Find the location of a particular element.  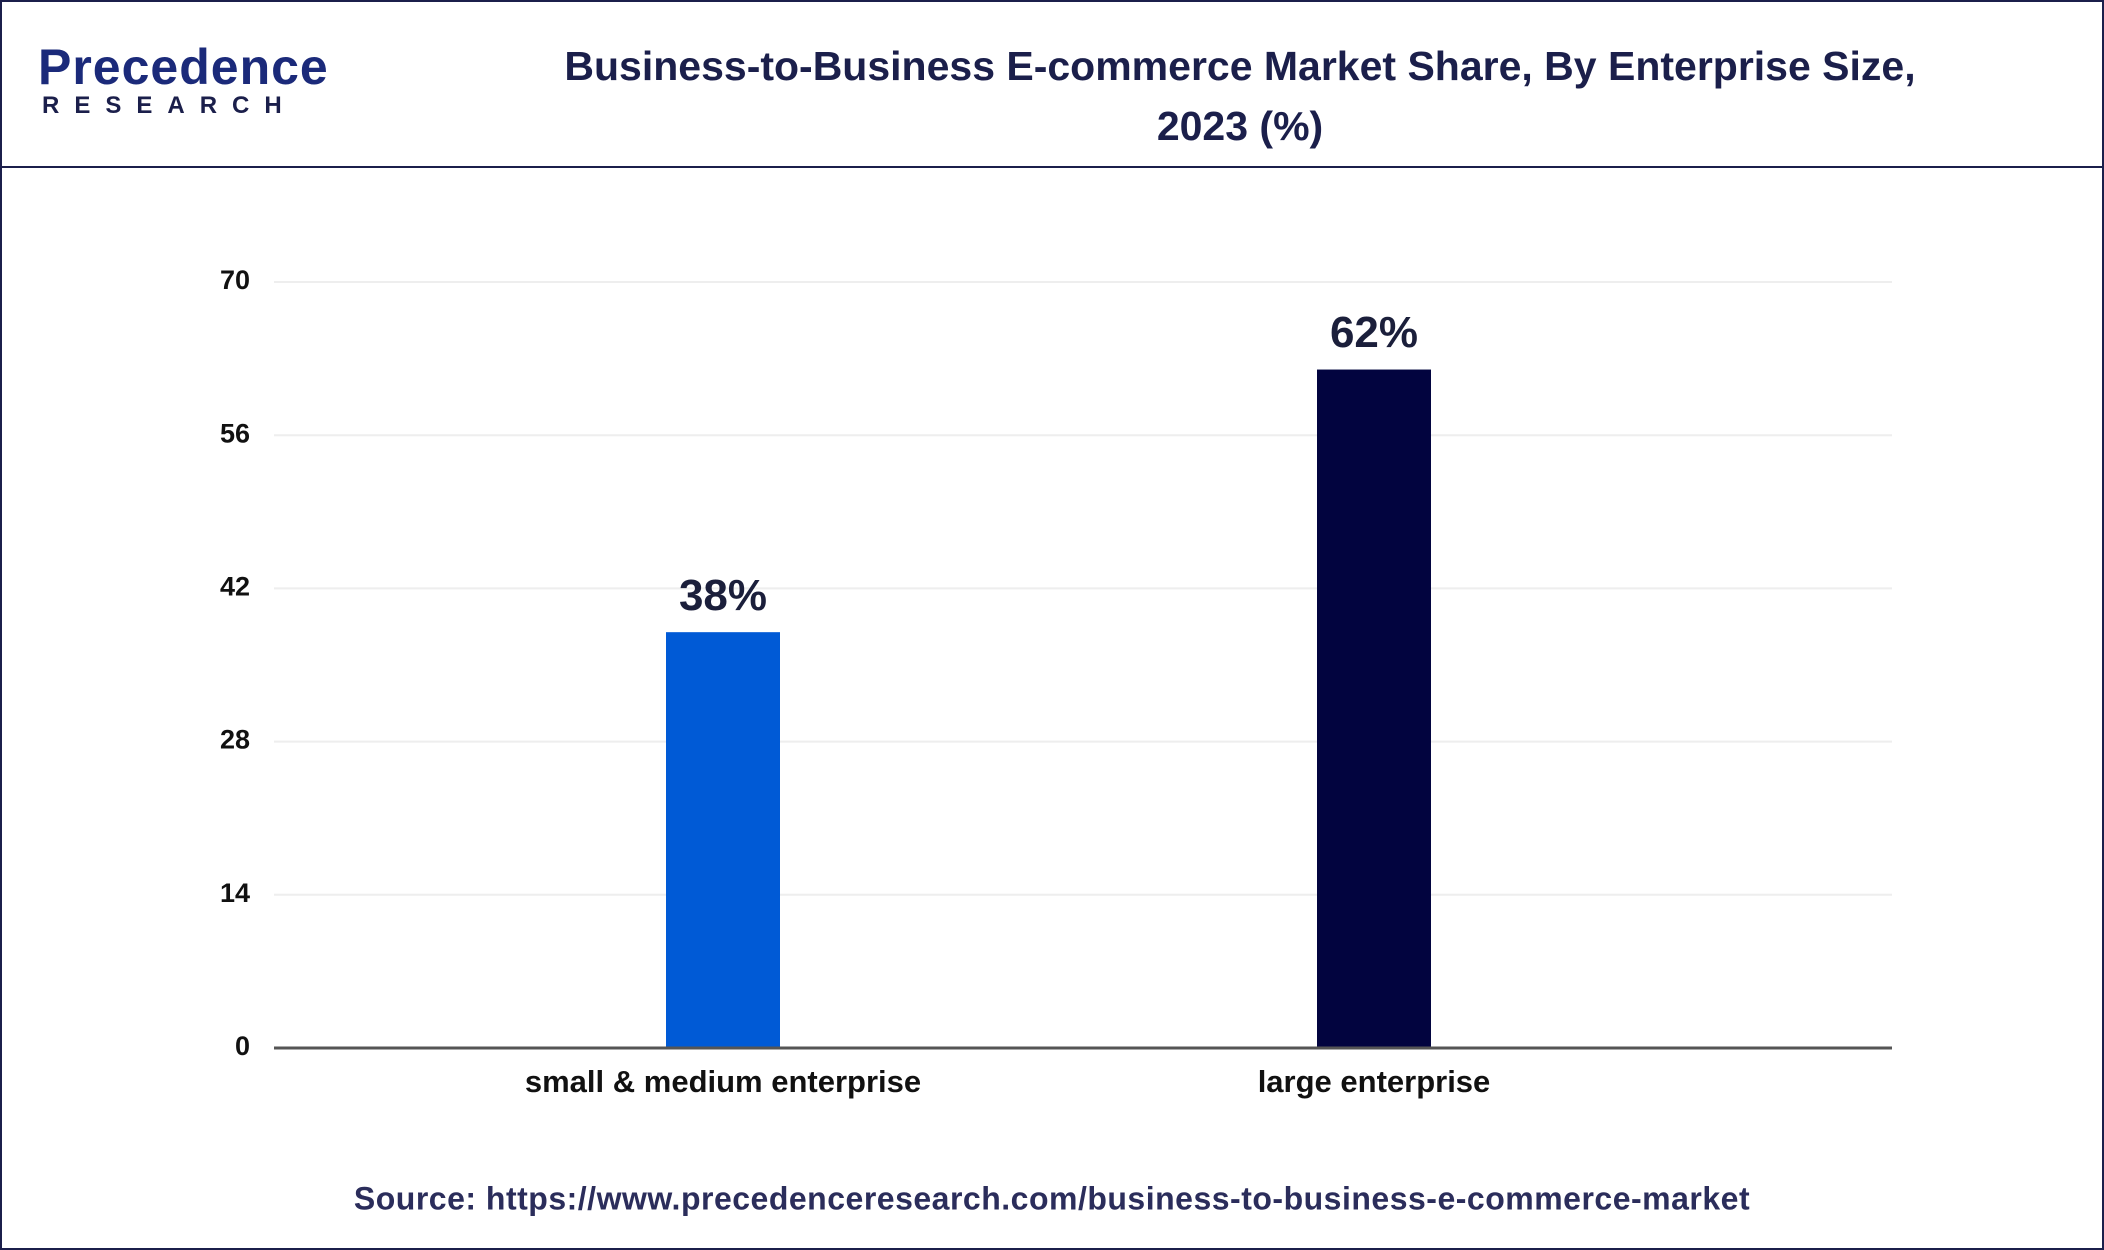

logo-name: Precedence is located at coordinates (183, 67).